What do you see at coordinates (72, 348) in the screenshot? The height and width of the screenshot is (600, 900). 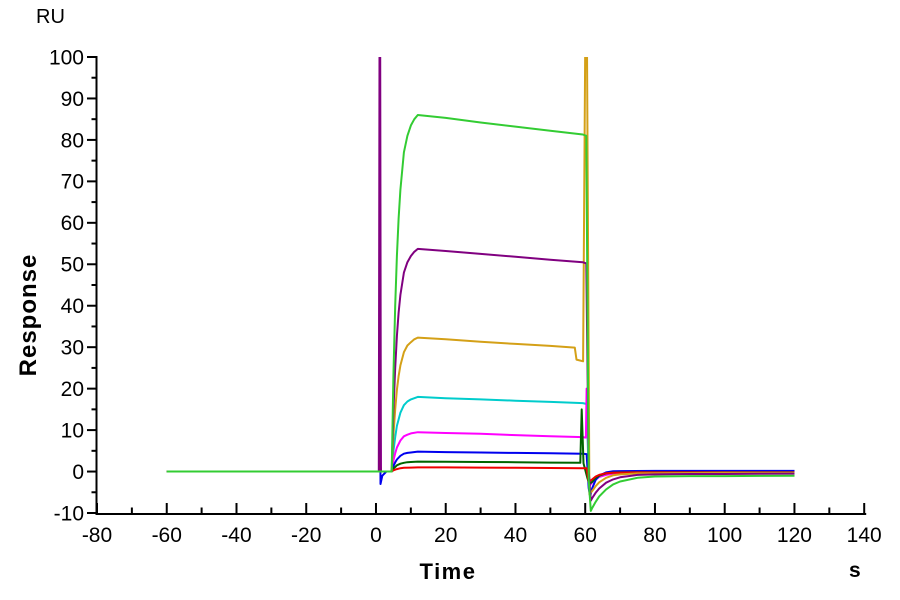 I see `y-tick-label: 30` at bounding box center [72, 348].